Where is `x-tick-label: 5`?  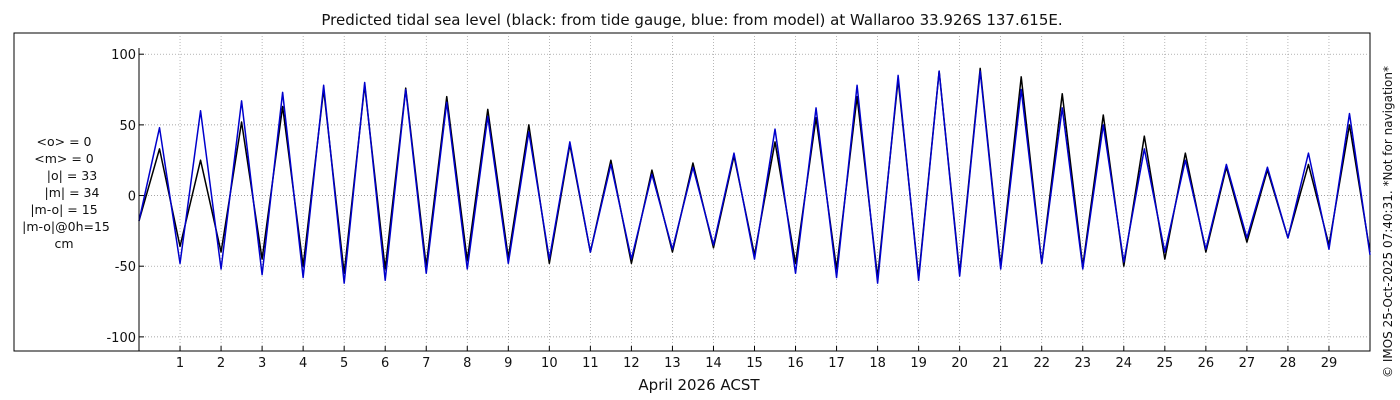
x-tick-label: 5 is located at coordinates (344, 363).